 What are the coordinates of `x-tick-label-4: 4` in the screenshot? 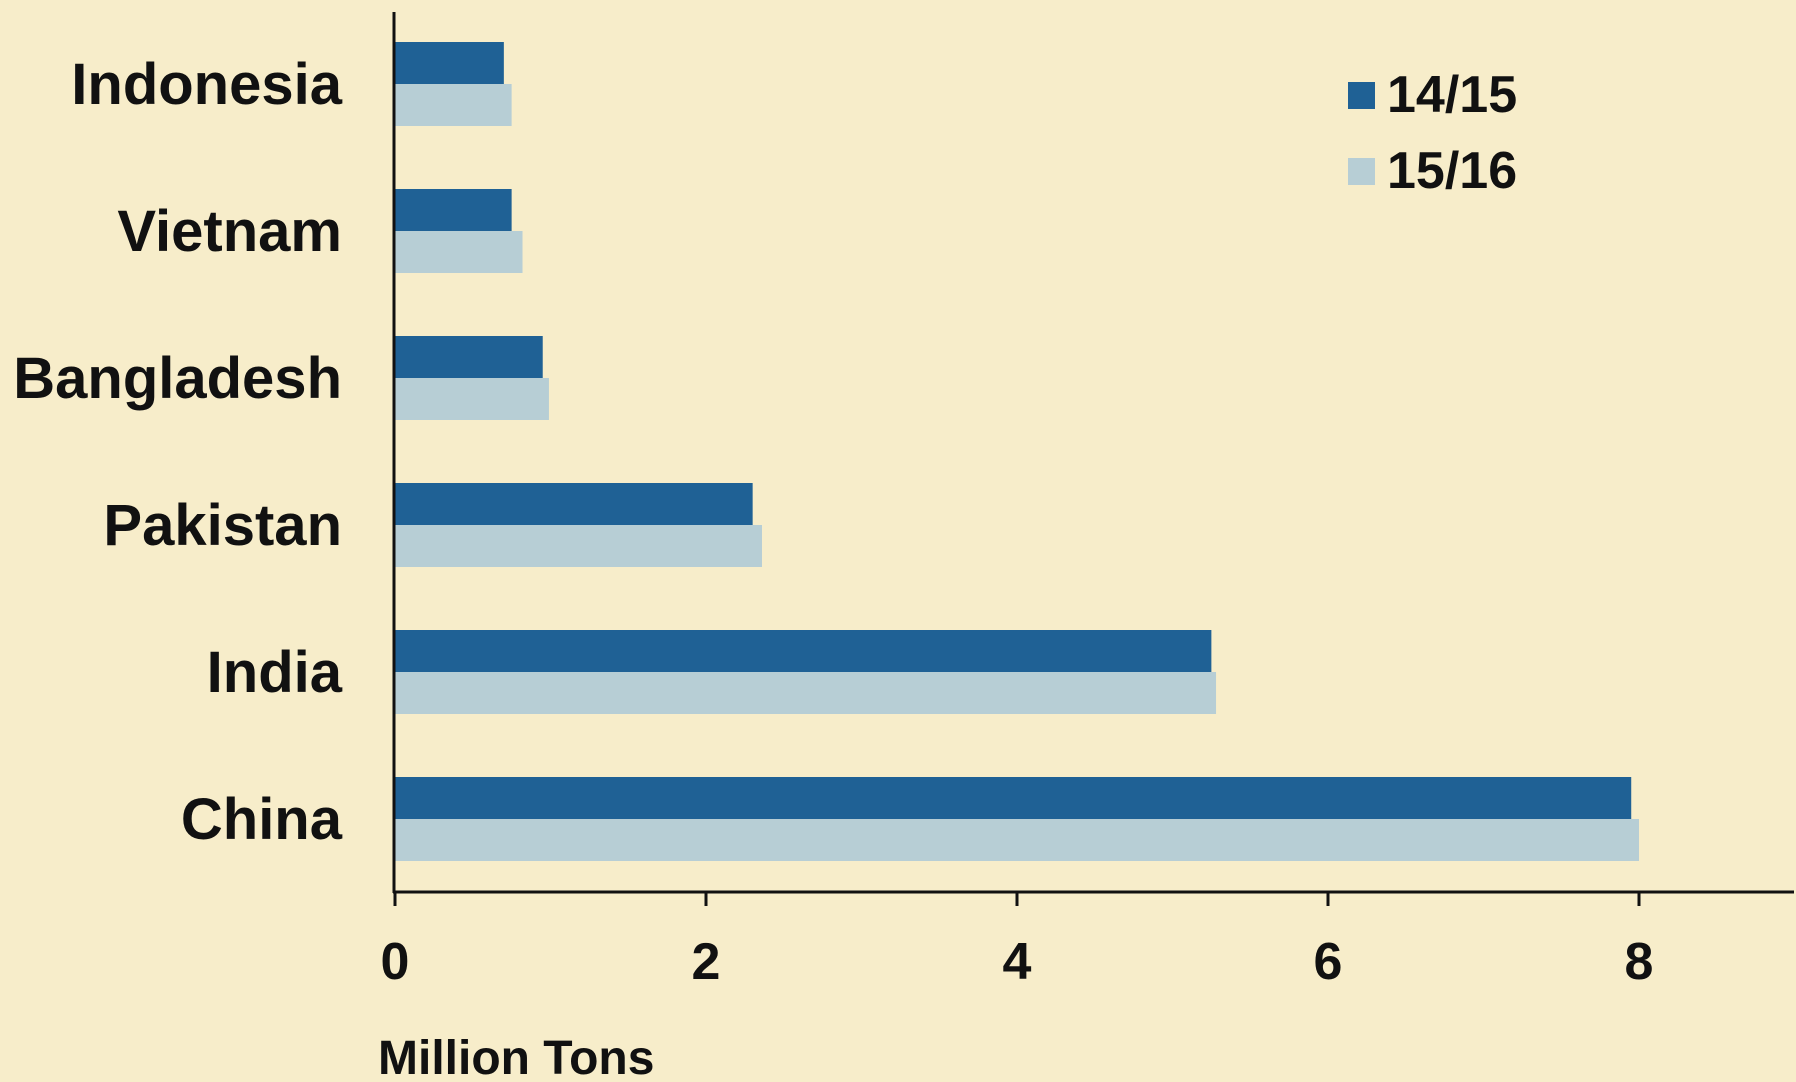 It's located at (1017, 962).